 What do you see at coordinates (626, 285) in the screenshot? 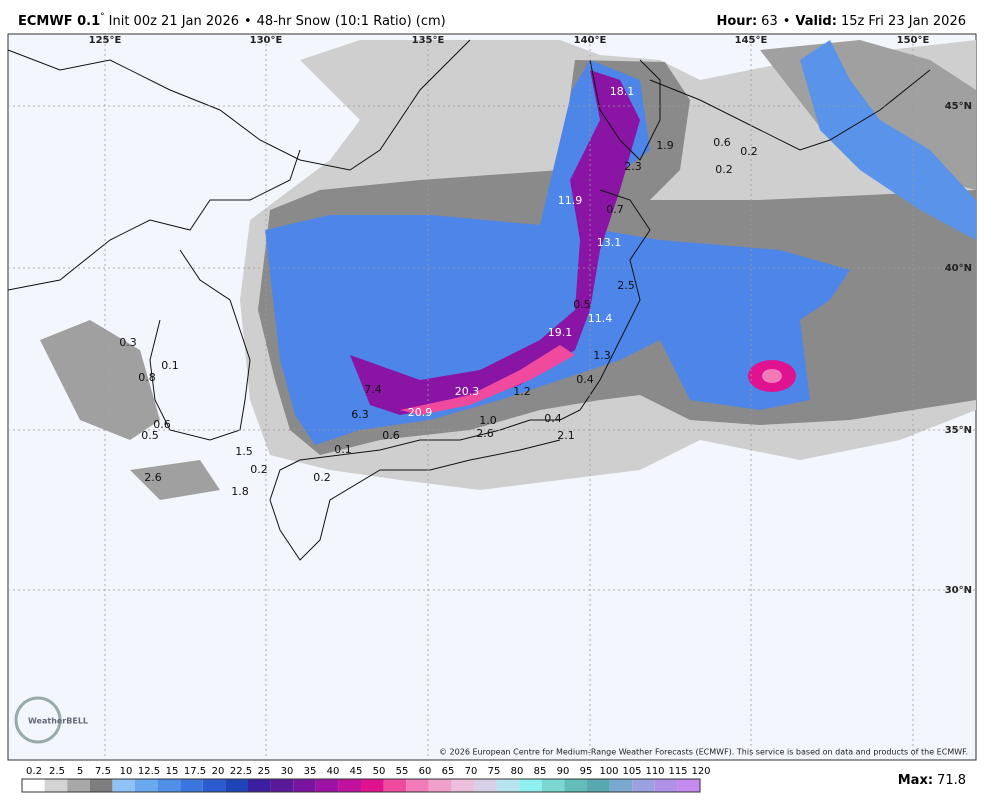
I see `map-label: 2.5` at bounding box center [626, 285].